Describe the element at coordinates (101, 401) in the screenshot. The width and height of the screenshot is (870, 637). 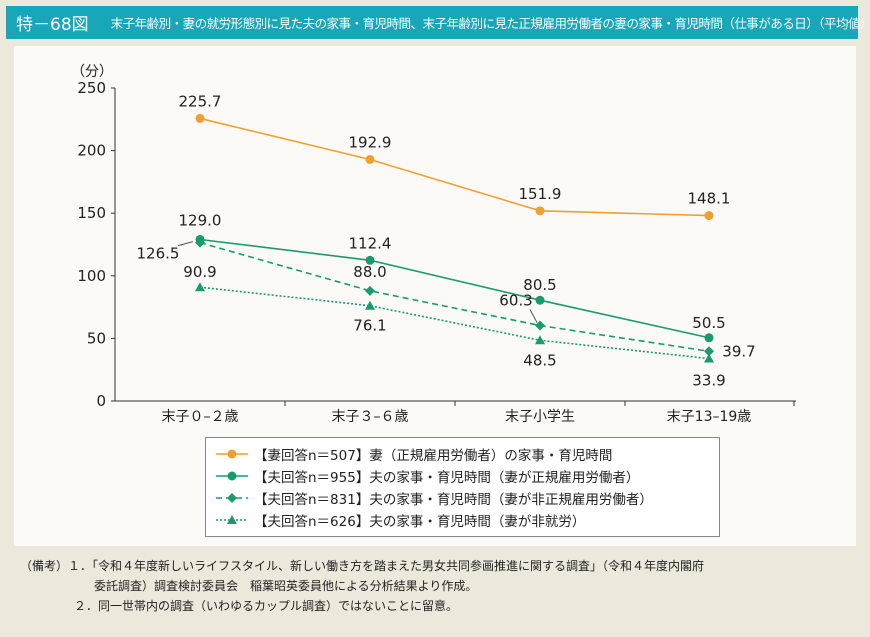
I see `y-tick-label: 0` at that location.